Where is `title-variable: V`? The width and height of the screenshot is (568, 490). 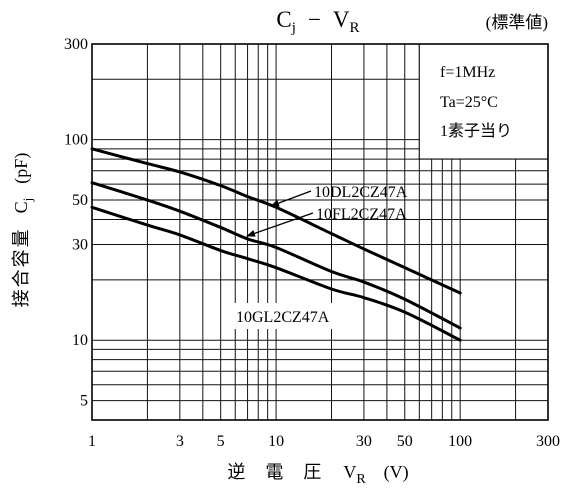
title-variable: V is located at coordinates (341, 19).